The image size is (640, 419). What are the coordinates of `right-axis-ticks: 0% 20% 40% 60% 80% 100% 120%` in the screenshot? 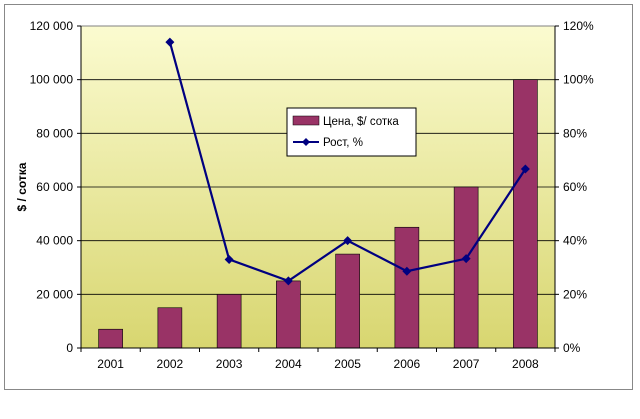 It's located at (574, 187).